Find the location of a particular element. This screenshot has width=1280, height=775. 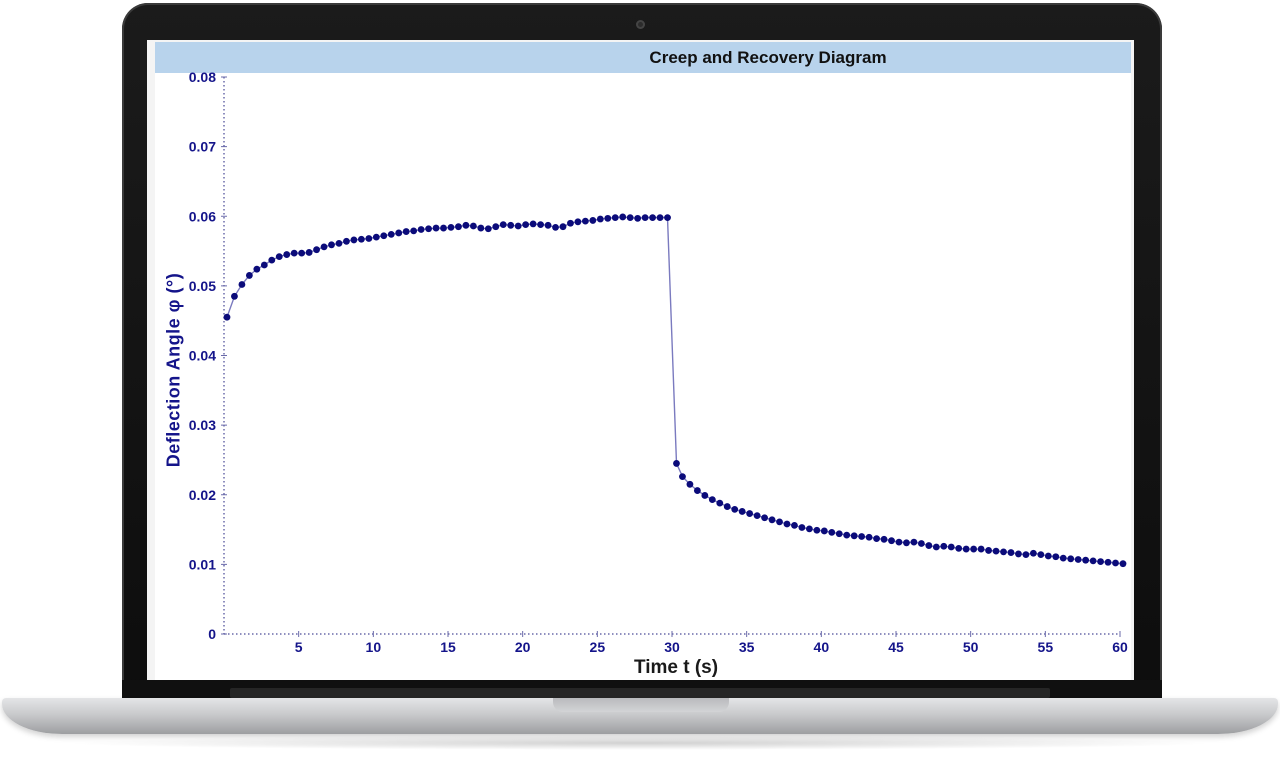

y-tick-label: 0.04 is located at coordinates (202, 356).